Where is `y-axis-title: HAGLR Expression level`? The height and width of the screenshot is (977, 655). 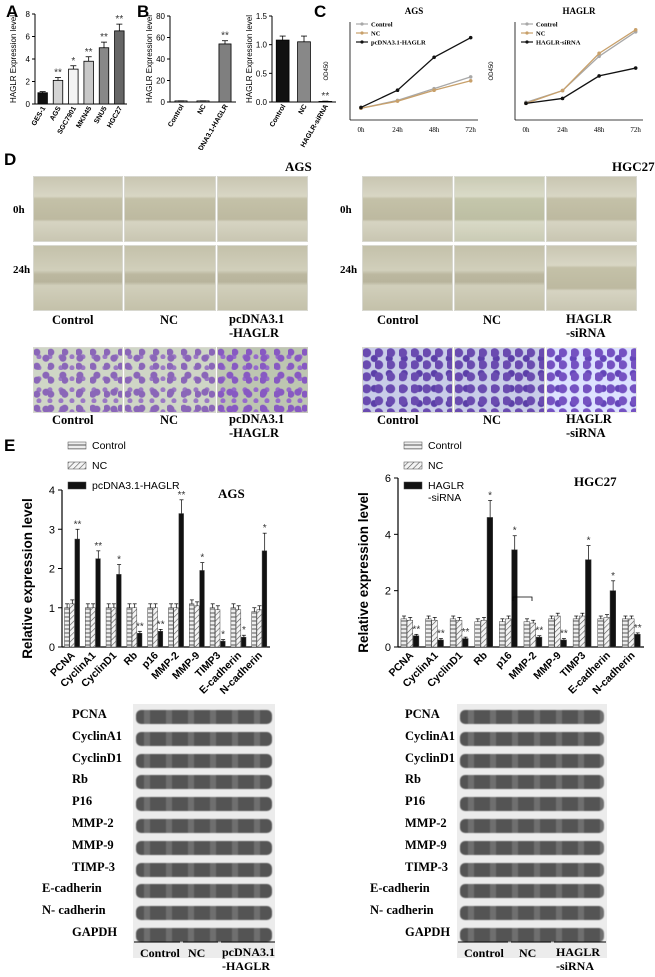 y-axis-title: HAGLR Expression level is located at coordinates (249, 59).